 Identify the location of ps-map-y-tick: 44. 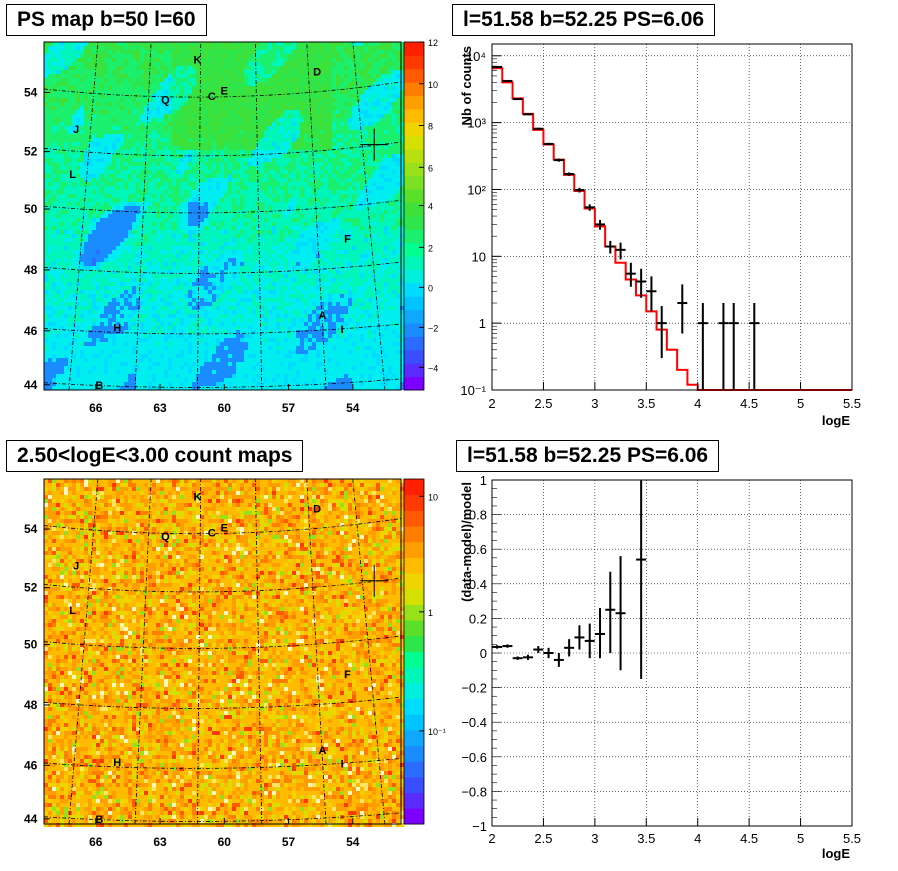
(31, 385).